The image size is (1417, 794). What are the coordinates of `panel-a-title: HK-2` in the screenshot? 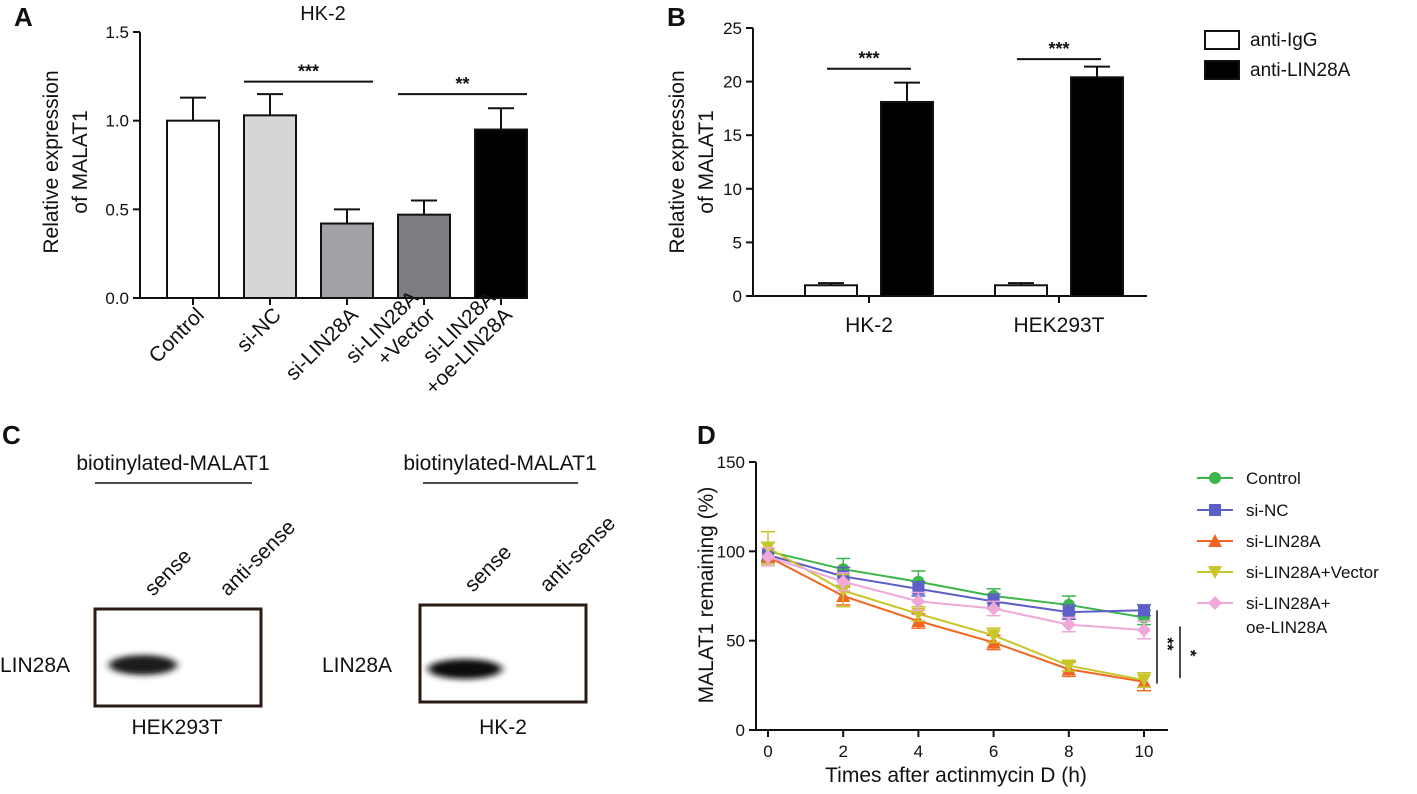 It's located at (323, 14).